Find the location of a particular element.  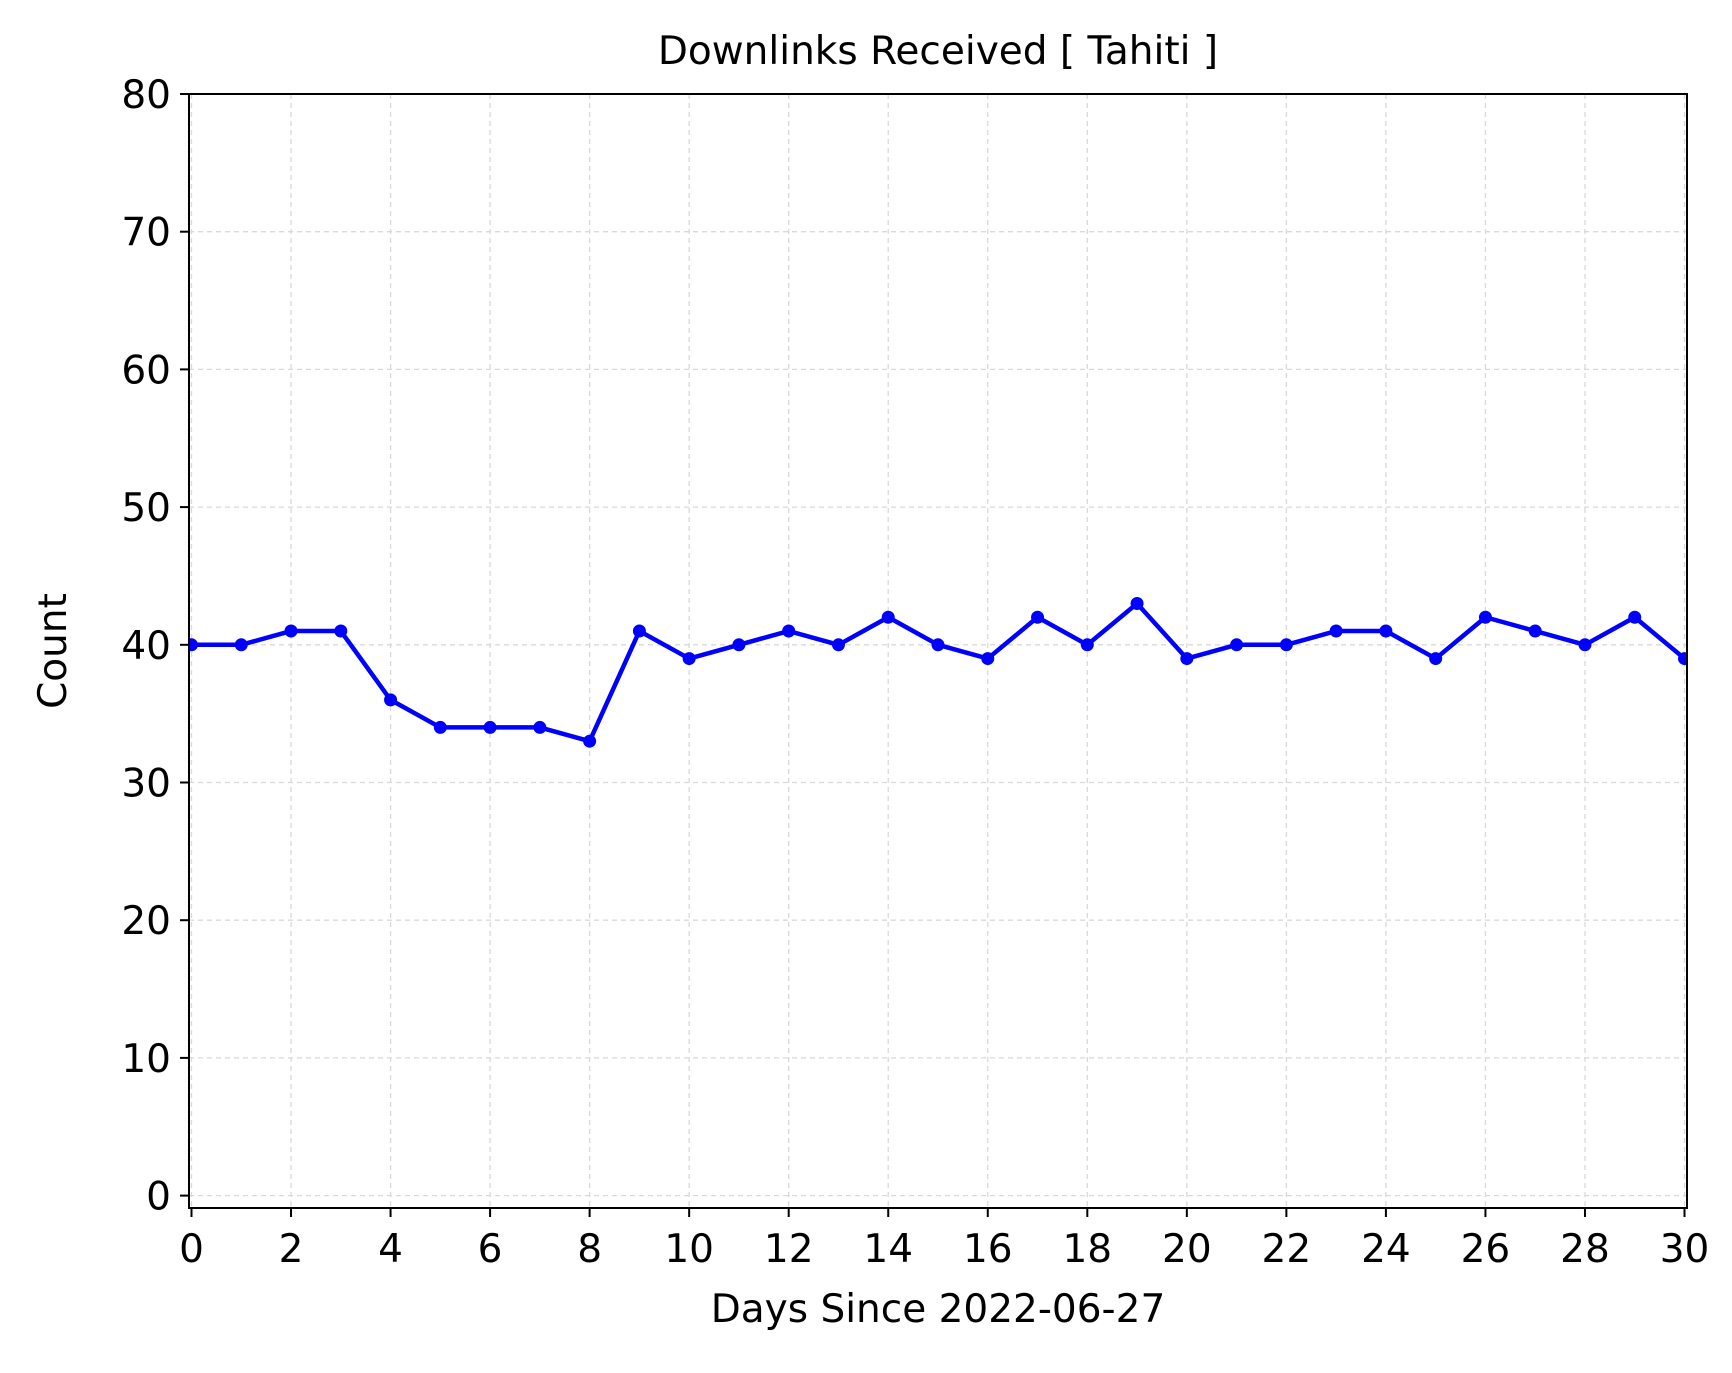

x-tick-label: 26 is located at coordinates (1486, 1249).